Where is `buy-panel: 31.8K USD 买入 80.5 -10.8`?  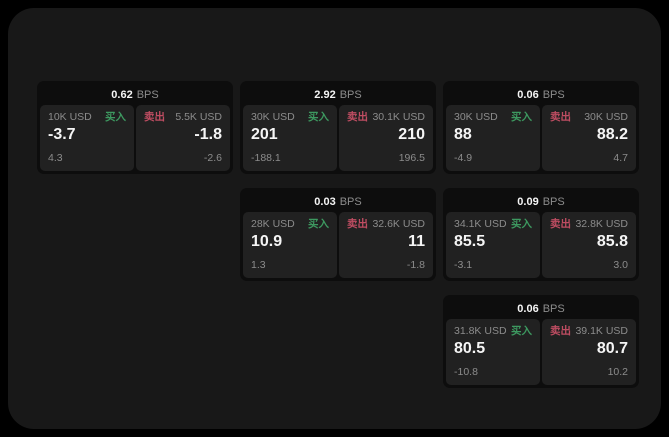
buy-panel: 31.8K USD 买入 80.5 -10.8 is located at coordinates (493, 352).